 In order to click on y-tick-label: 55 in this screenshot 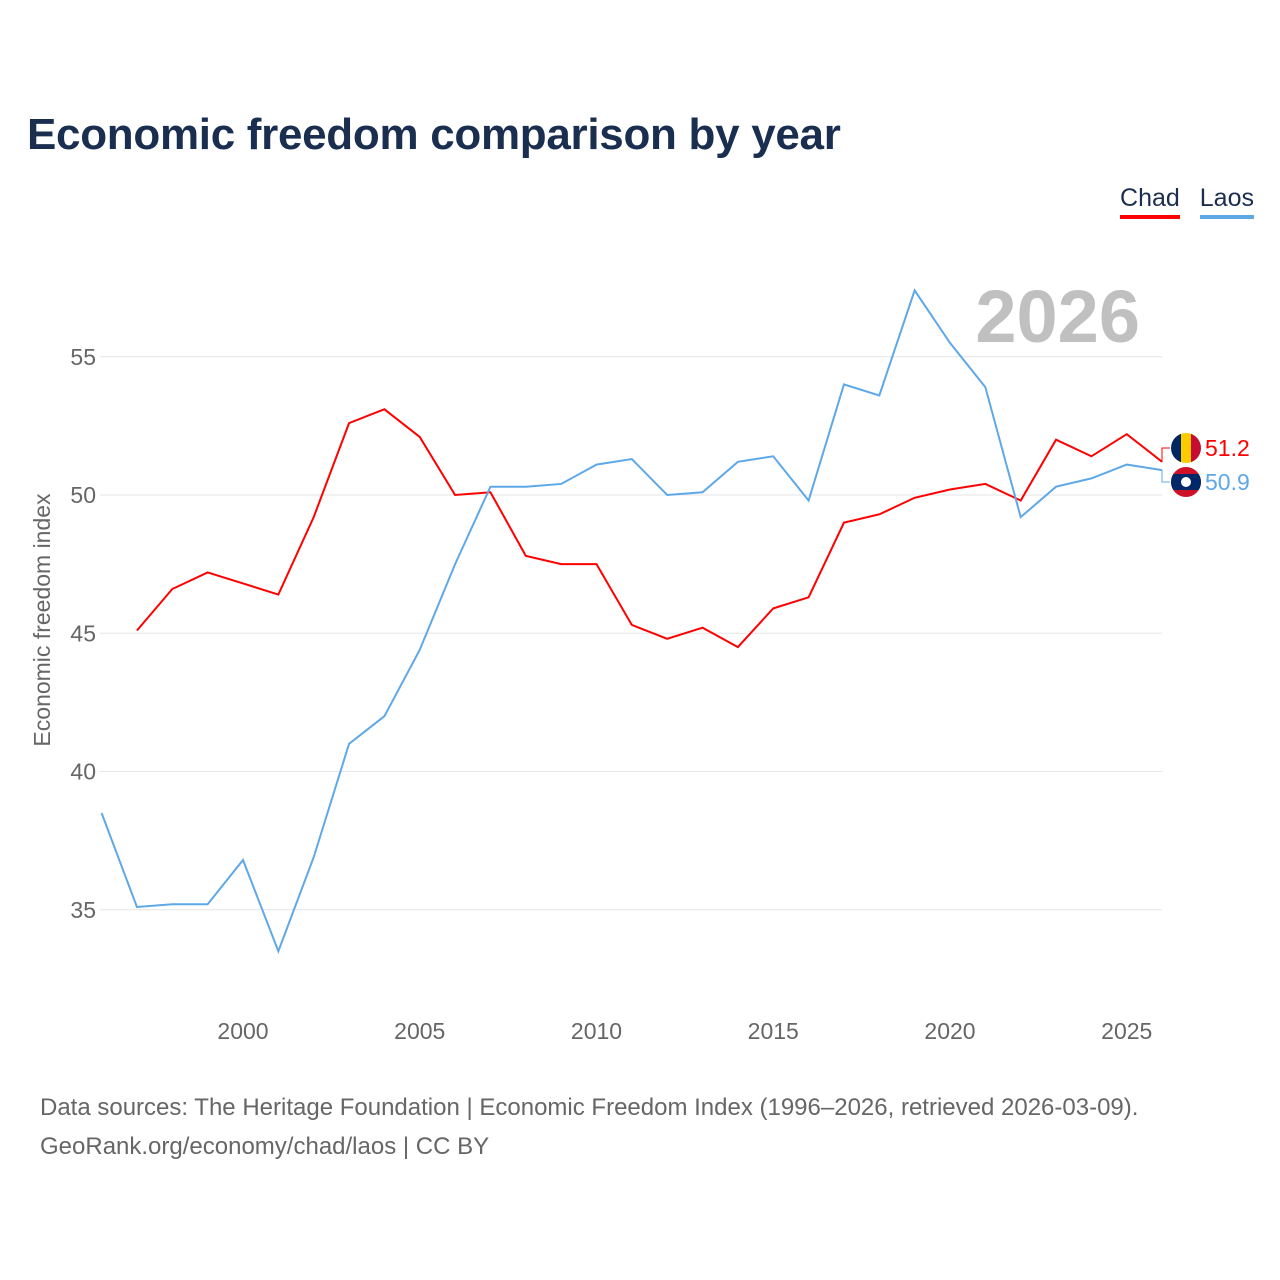, I will do `click(83, 357)`.